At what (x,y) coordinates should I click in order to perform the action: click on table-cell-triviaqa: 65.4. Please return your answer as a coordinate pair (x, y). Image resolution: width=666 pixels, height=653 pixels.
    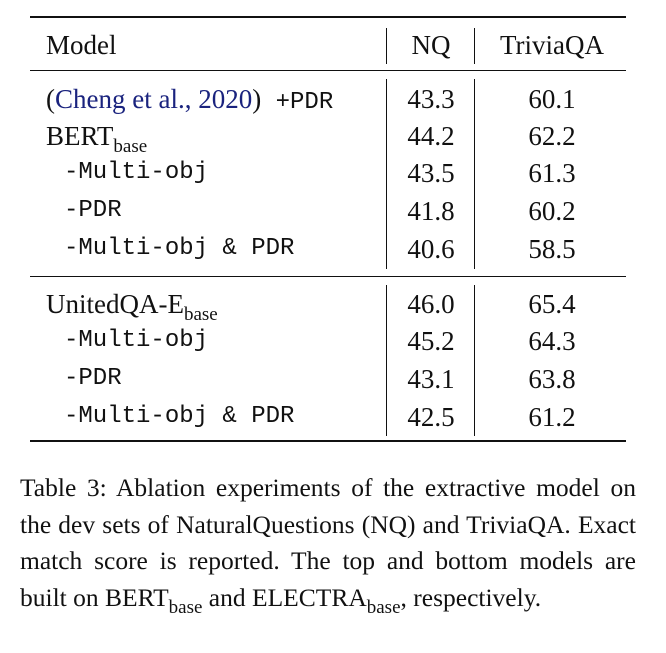
    Looking at the image, I should click on (552, 304).